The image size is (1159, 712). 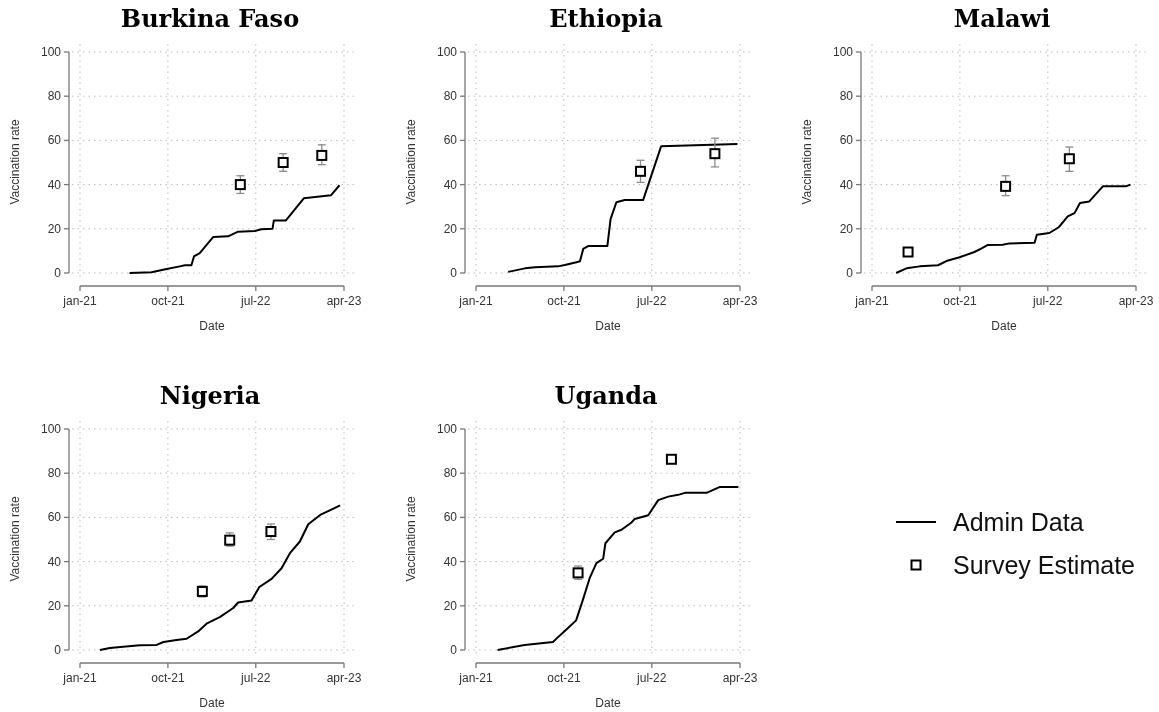 What do you see at coordinates (606, 395) in the screenshot?
I see `chart-title: Uganda` at bounding box center [606, 395].